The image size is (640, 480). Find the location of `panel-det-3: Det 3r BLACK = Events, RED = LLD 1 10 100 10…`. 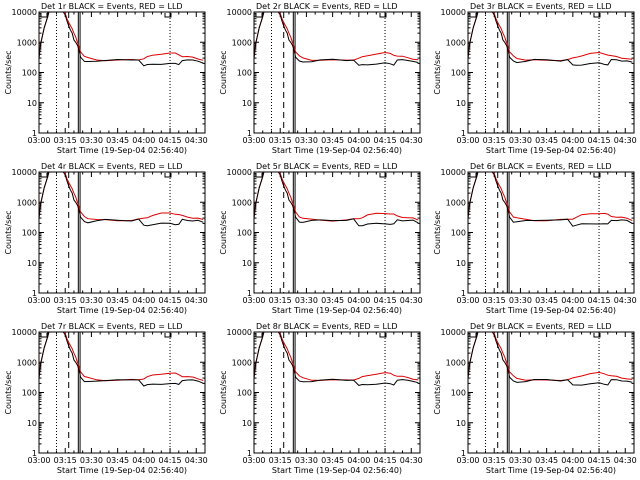

panel-det-3: Det 3r BLACK = Events, RED = LLD 1 10 100 10… is located at coordinates (535, 78).